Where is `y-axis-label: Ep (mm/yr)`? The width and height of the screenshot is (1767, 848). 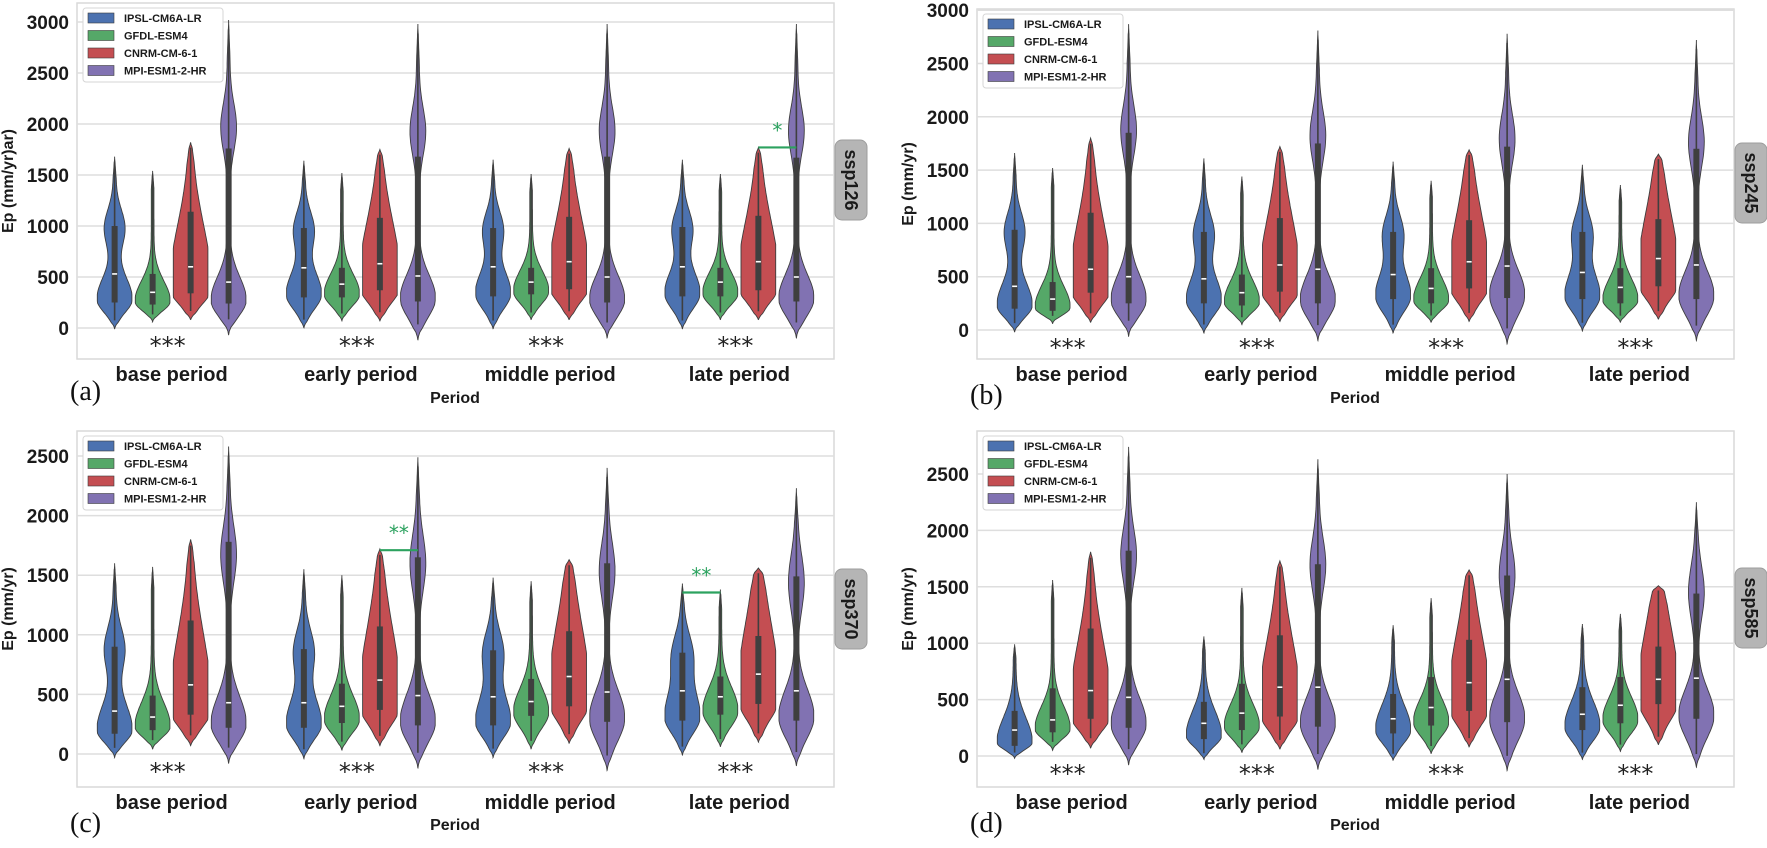 y-axis-label: Ep (mm/yr) is located at coordinates (908, 184).